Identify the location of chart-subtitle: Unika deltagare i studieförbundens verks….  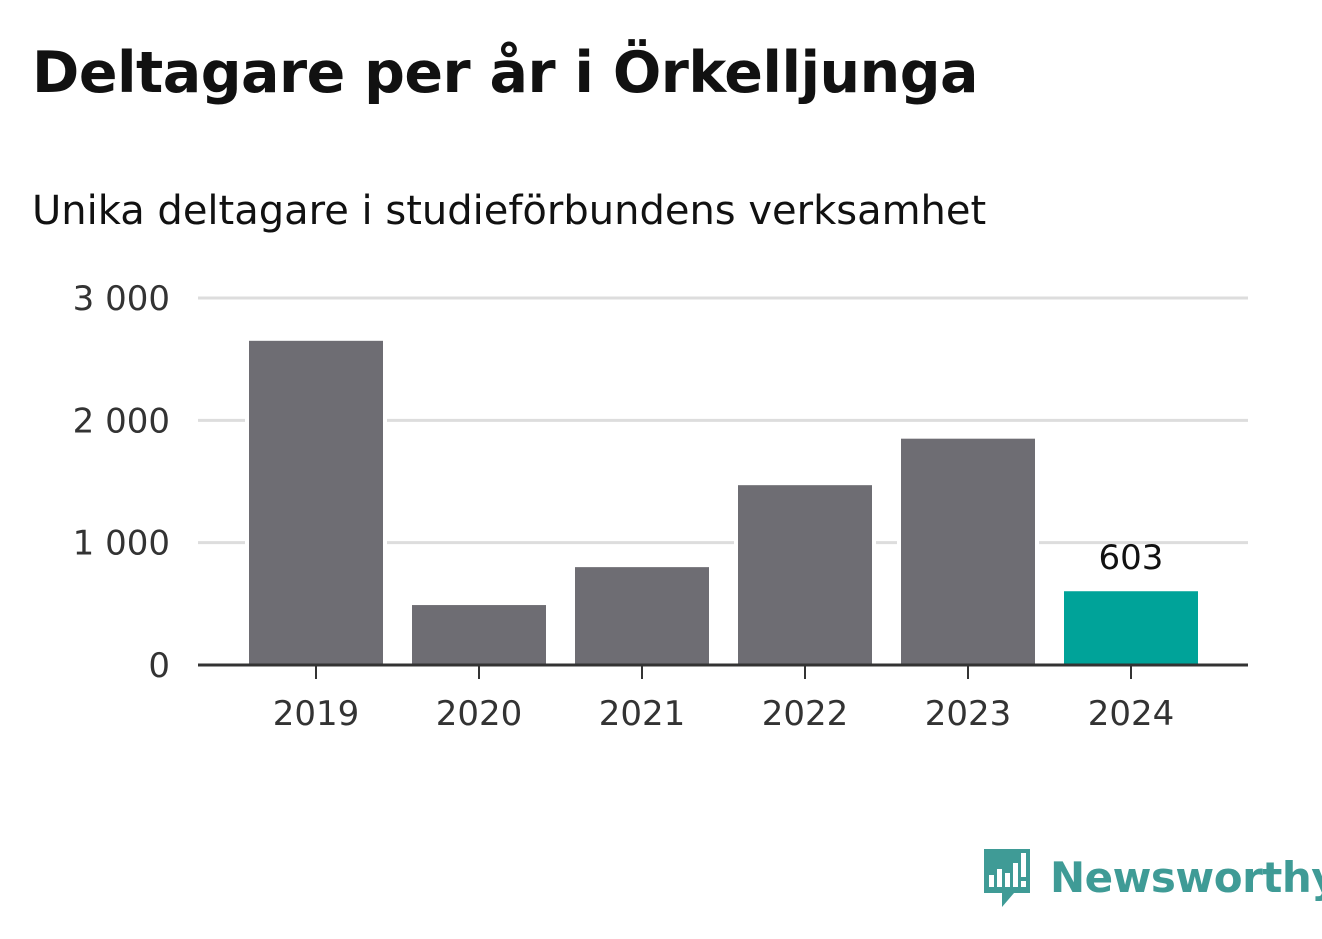
(509, 211).